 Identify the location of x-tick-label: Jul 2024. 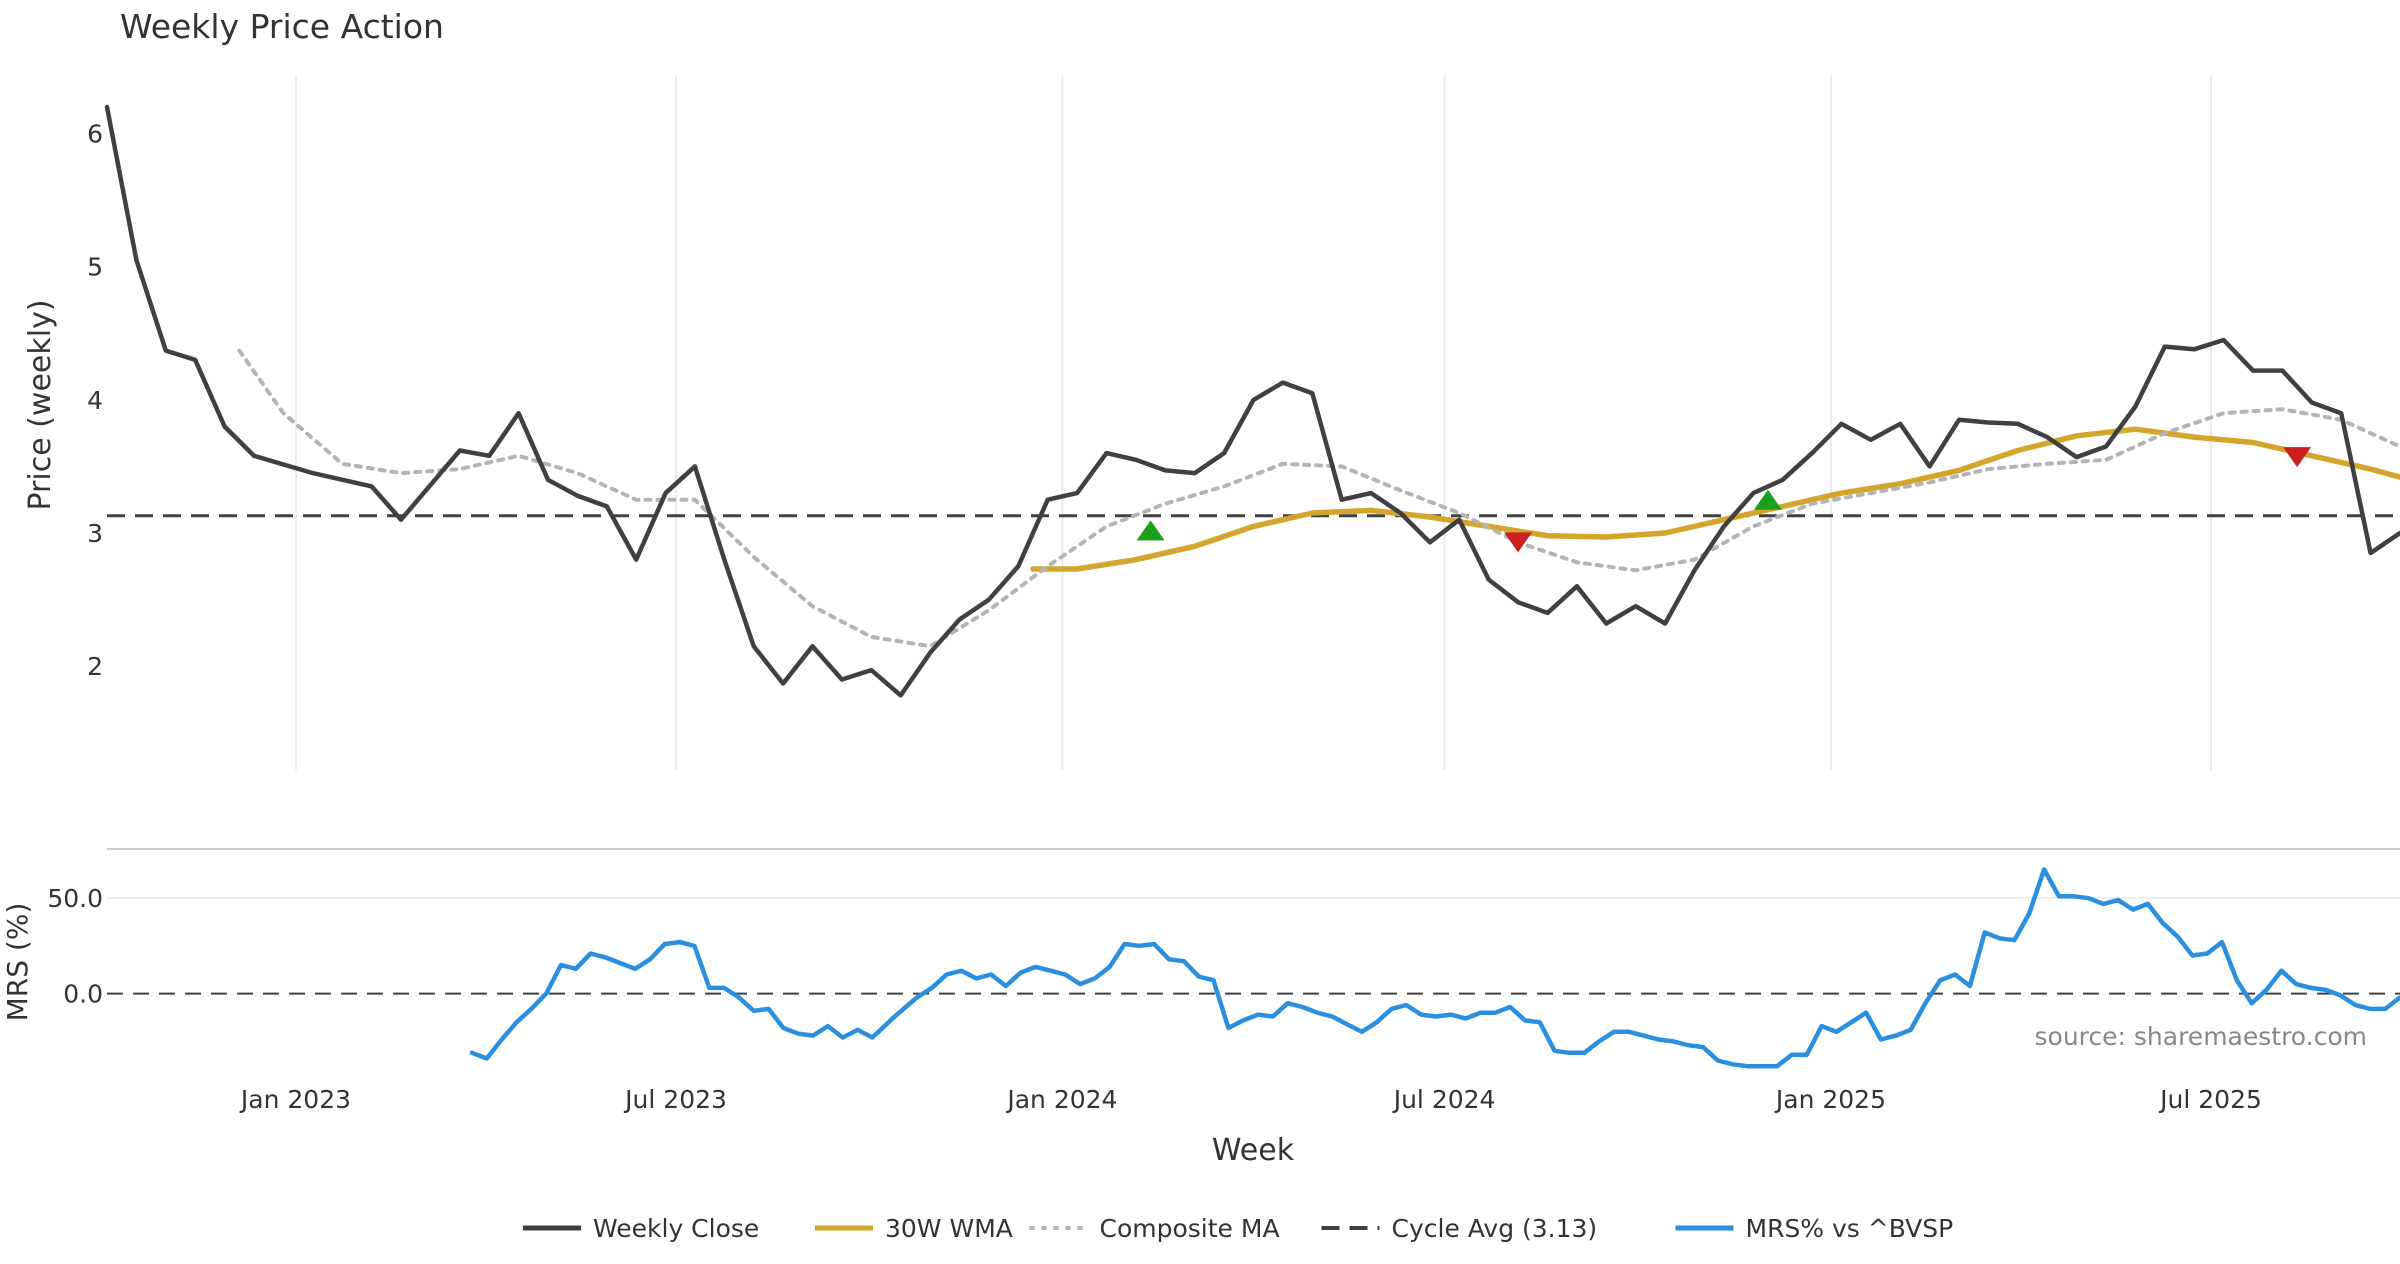
(1444, 1099).